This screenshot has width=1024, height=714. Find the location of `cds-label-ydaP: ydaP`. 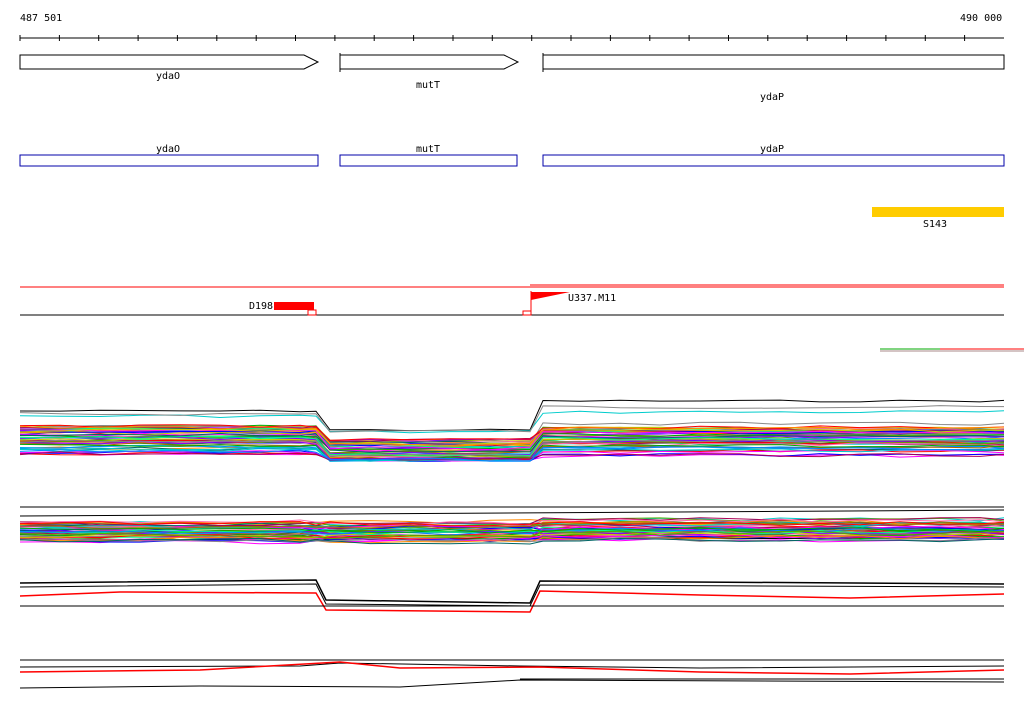

cds-label-ydaP: ydaP is located at coordinates (772, 149).